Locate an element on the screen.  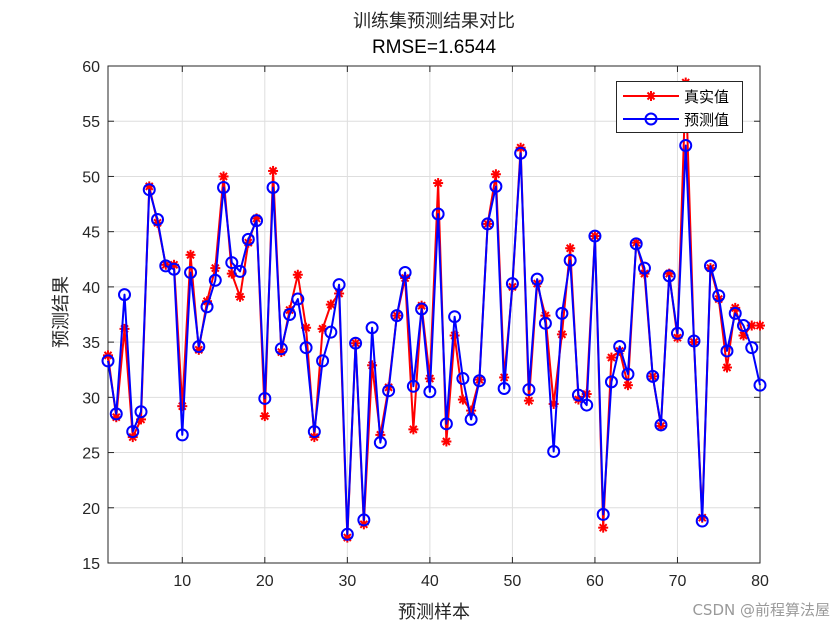
y-tick-label: 30 is located at coordinates (91, 398).